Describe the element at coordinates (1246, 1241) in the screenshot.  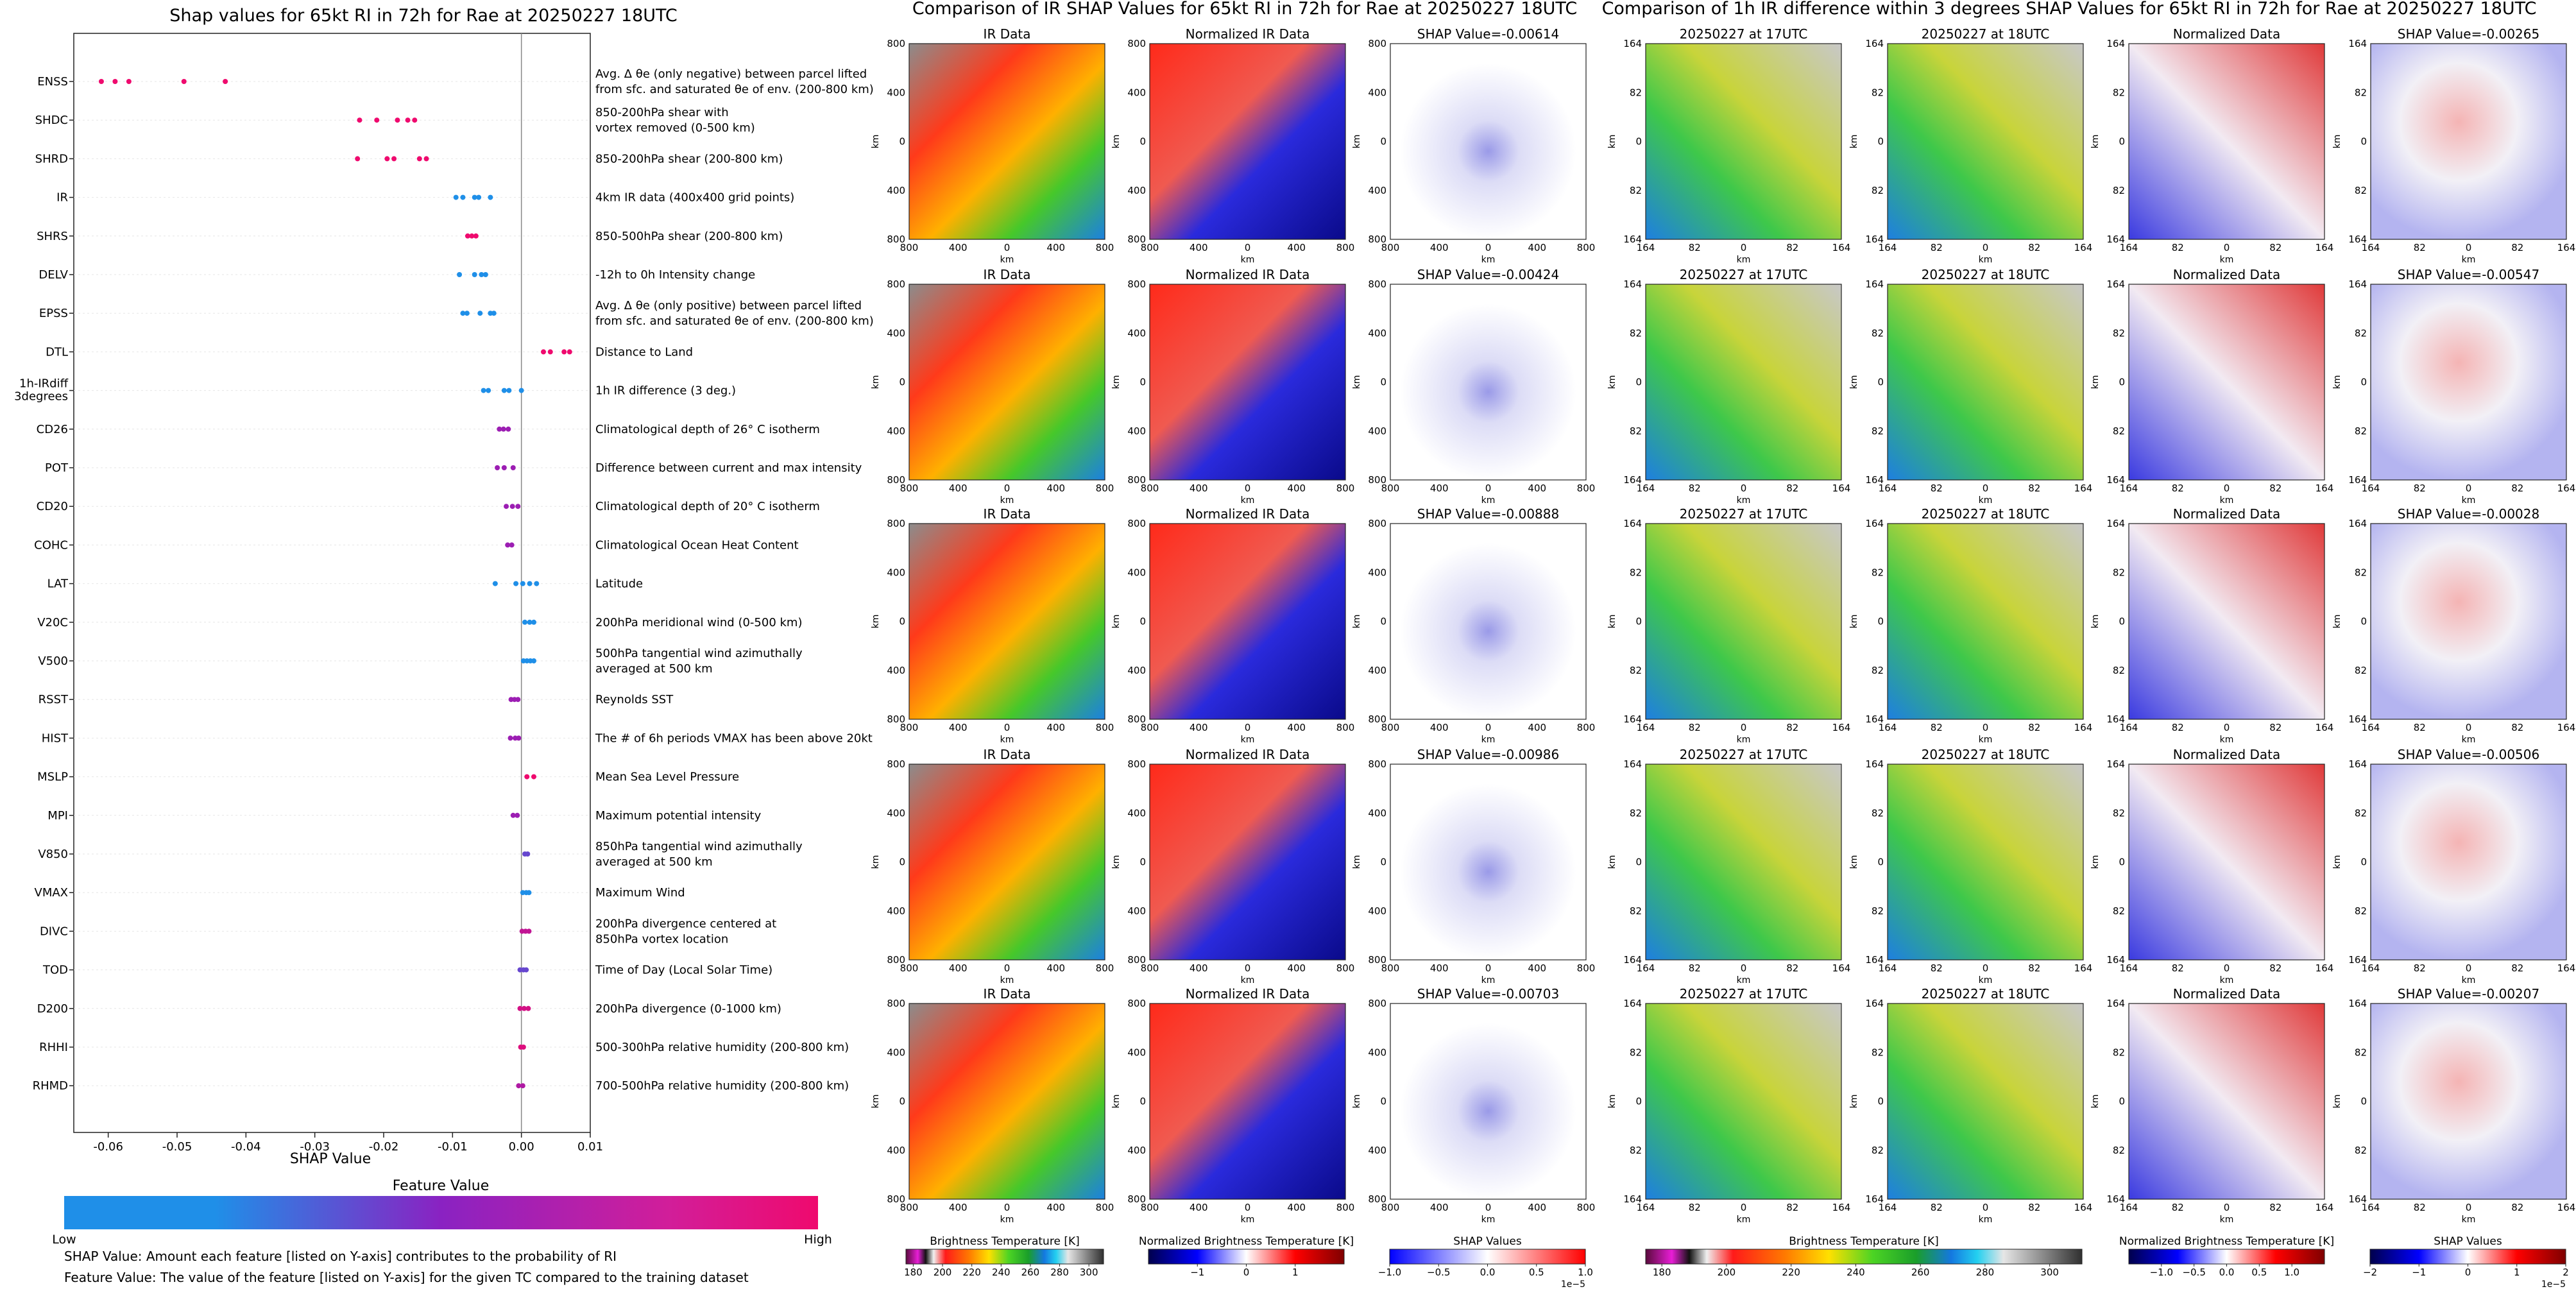
I see `colorbar-label: Normalized Brightness Temperature [K]` at that location.